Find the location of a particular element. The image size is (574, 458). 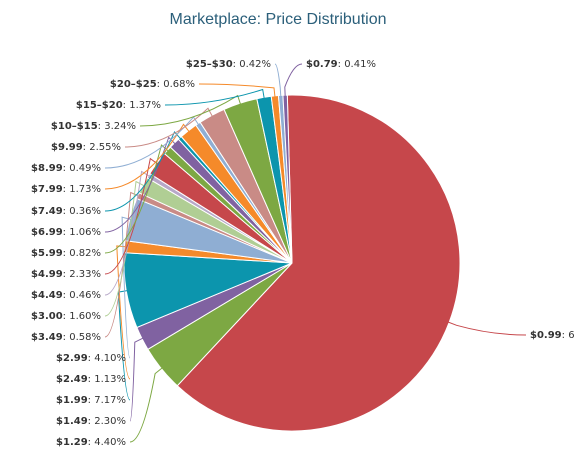

slice-label-2-49: $2.49: 1.13% is located at coordinates (91, 379).